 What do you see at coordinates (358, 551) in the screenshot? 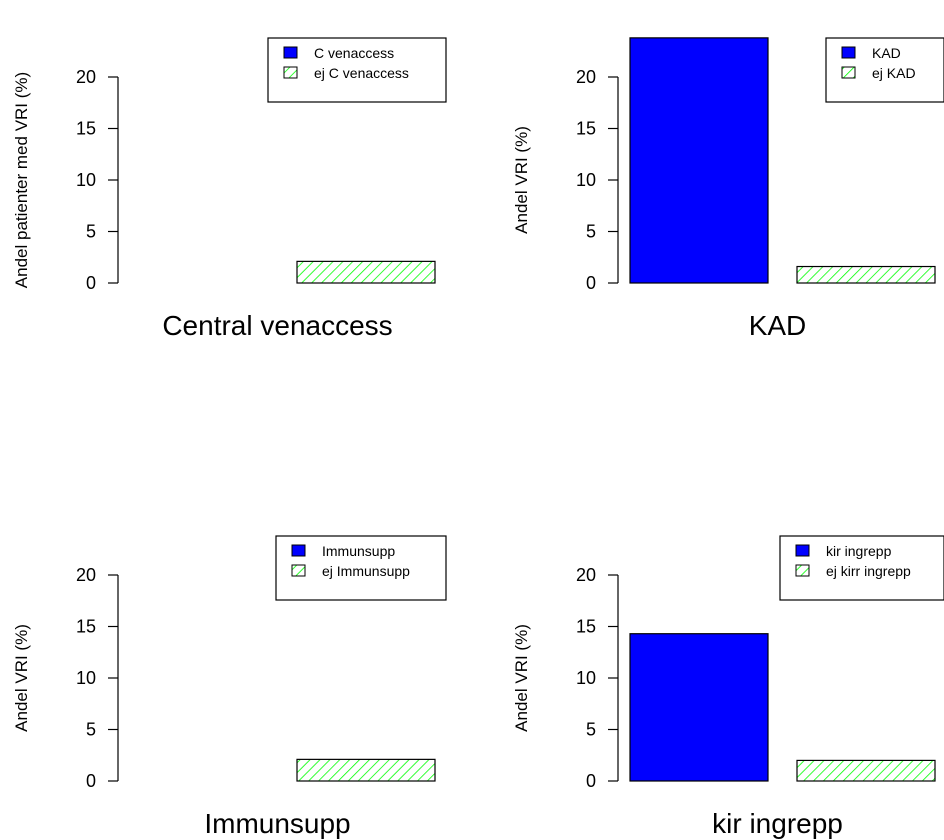
I see `legend-entry-label: Immunsupp` at bounding box center [358, 551].